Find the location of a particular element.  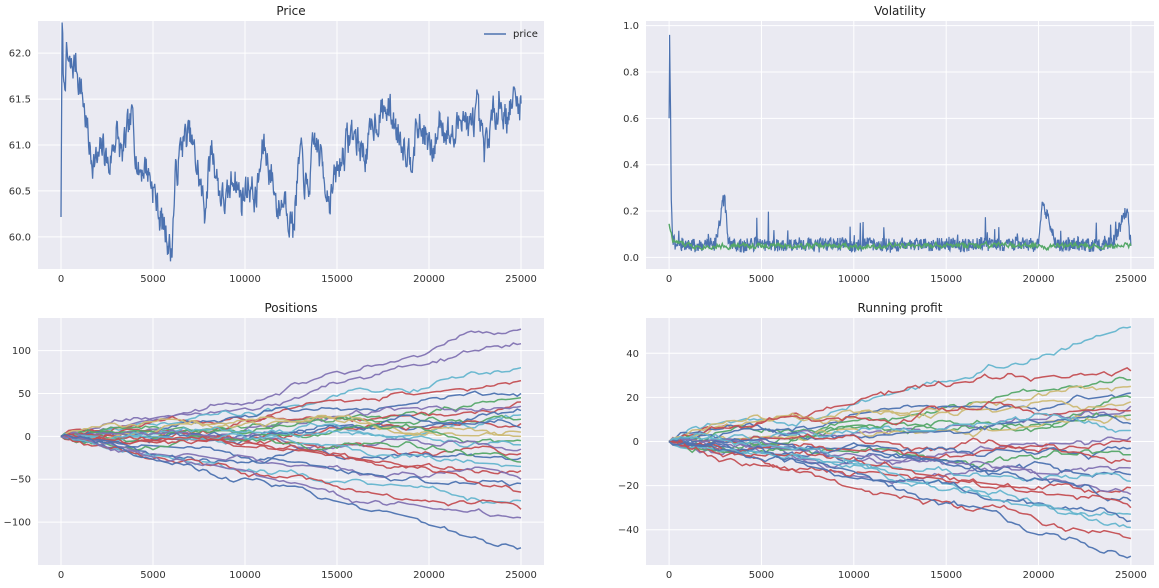

running-profit-x-tick-label: 15000 is located at coordinates (946, 575).